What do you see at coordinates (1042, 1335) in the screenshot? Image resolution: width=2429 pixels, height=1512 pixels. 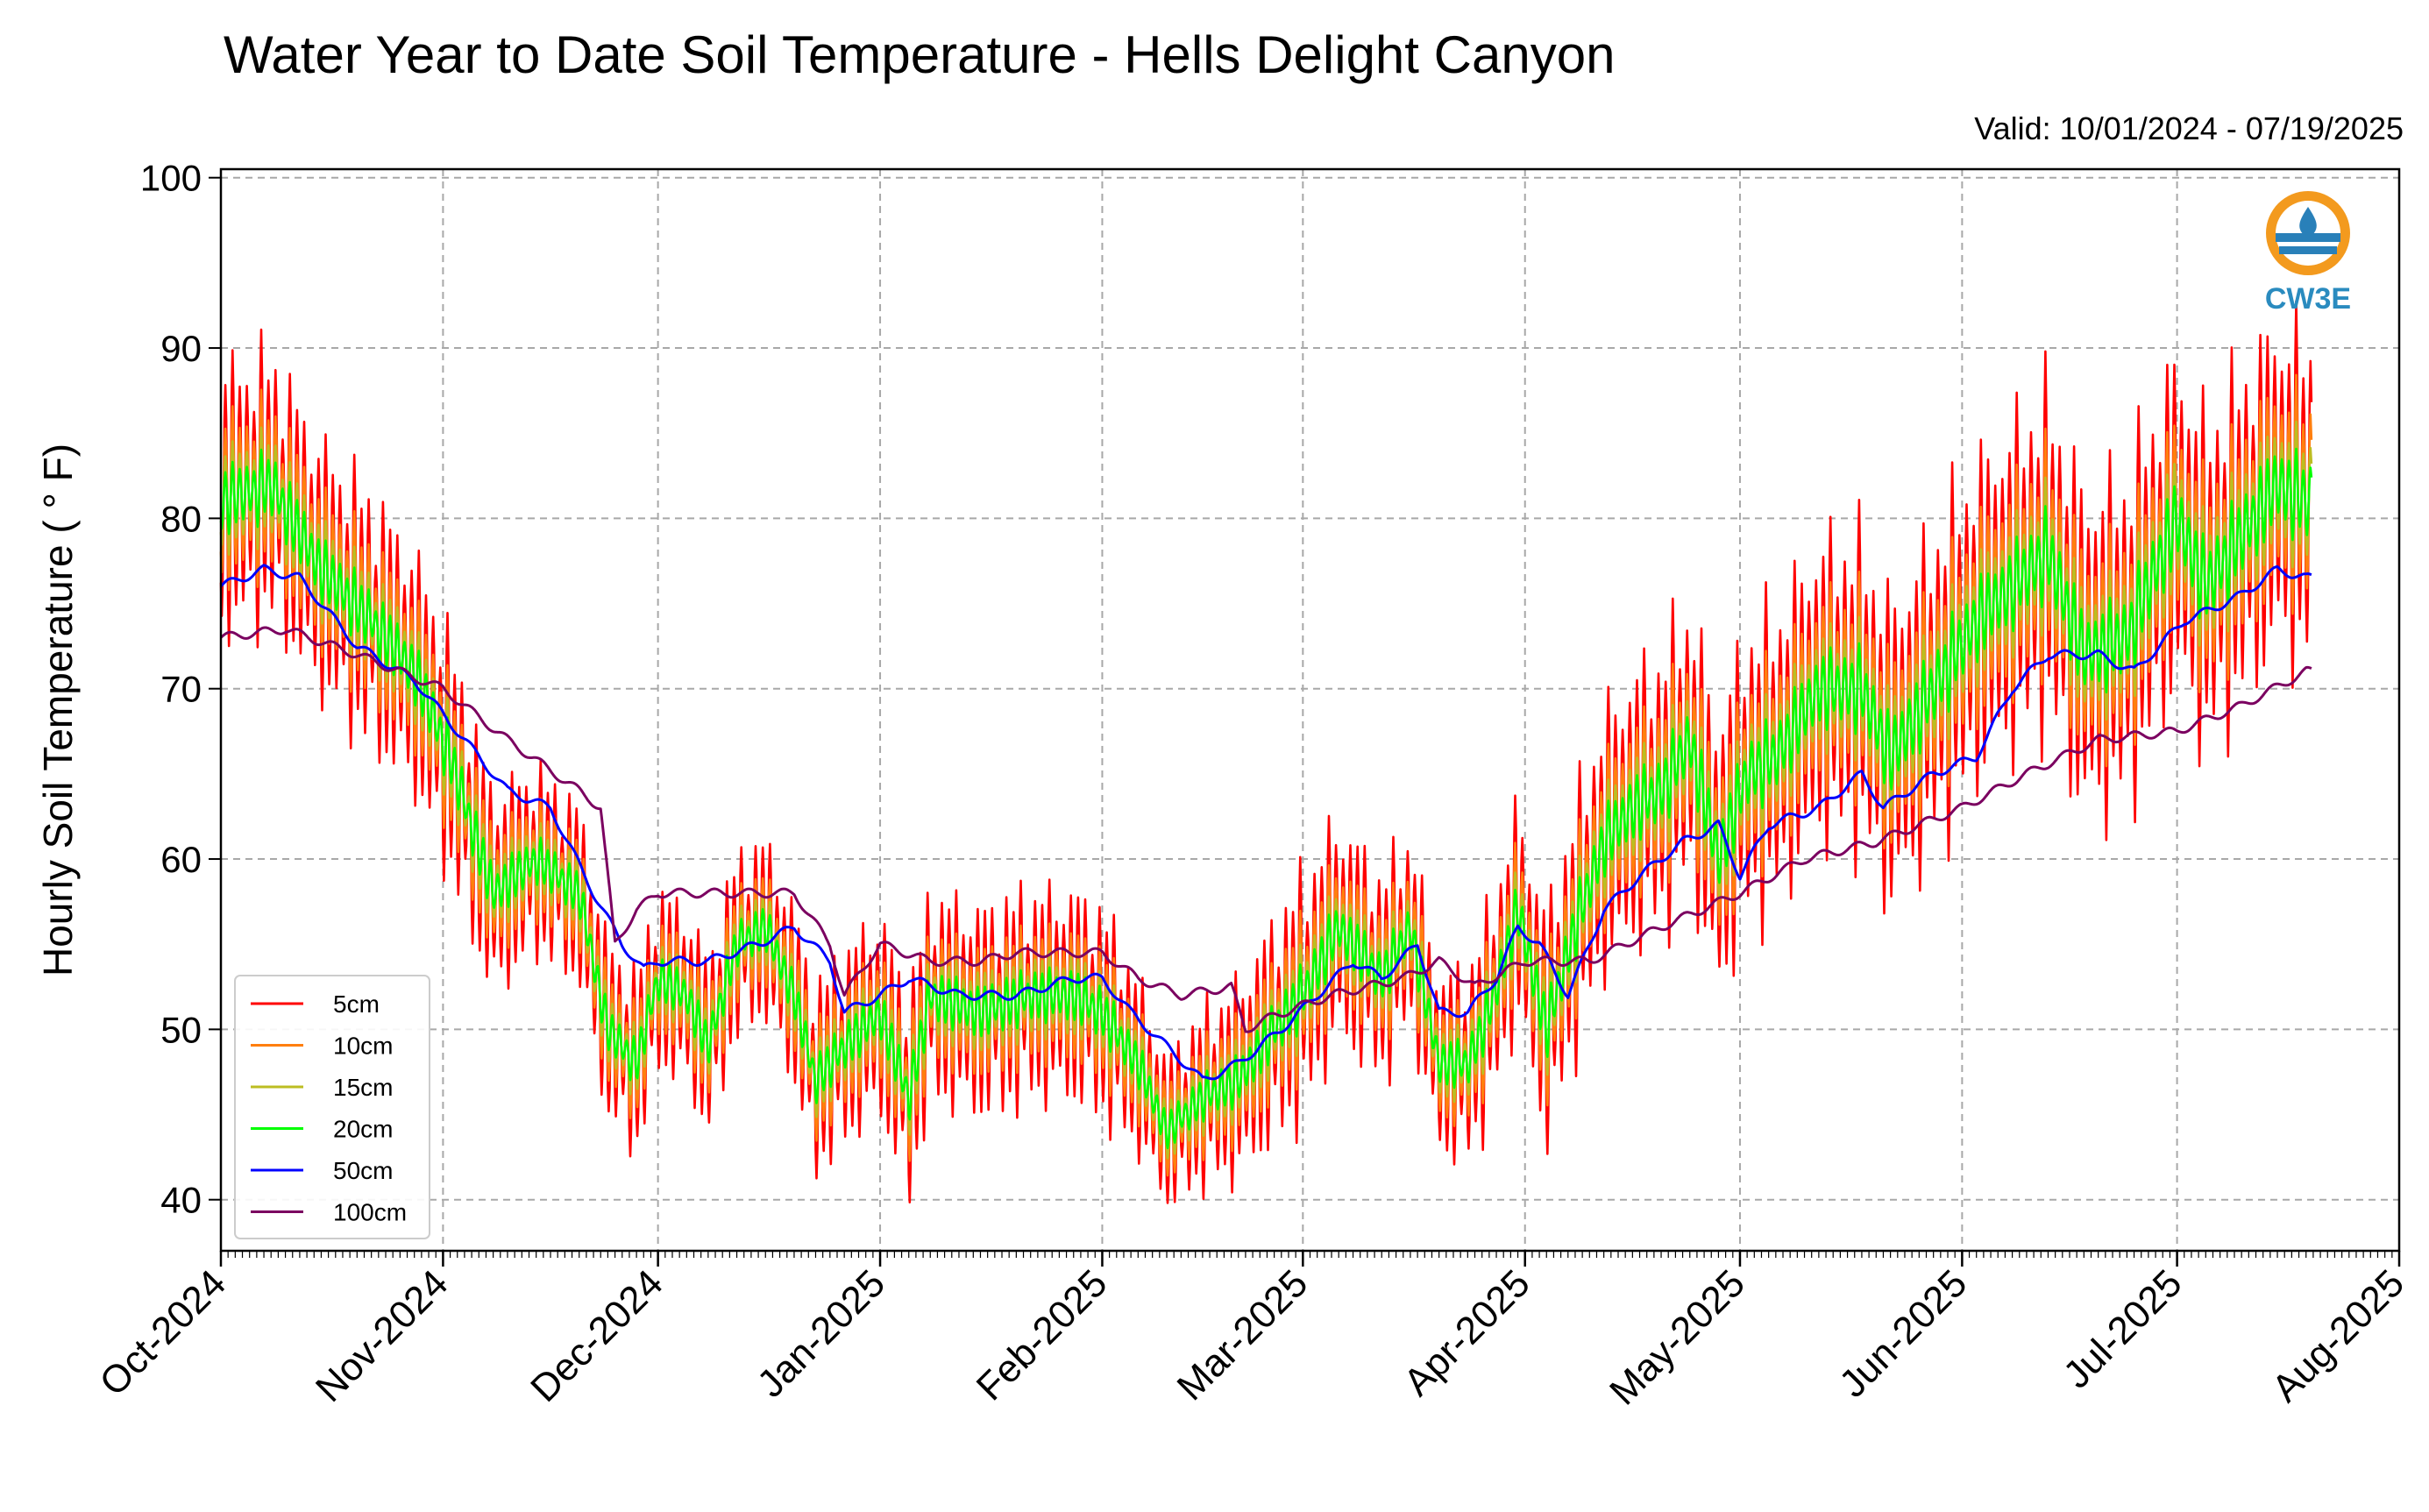 I see `x-tick-label: Feb-2025` at bounding box center [1042, 1335].